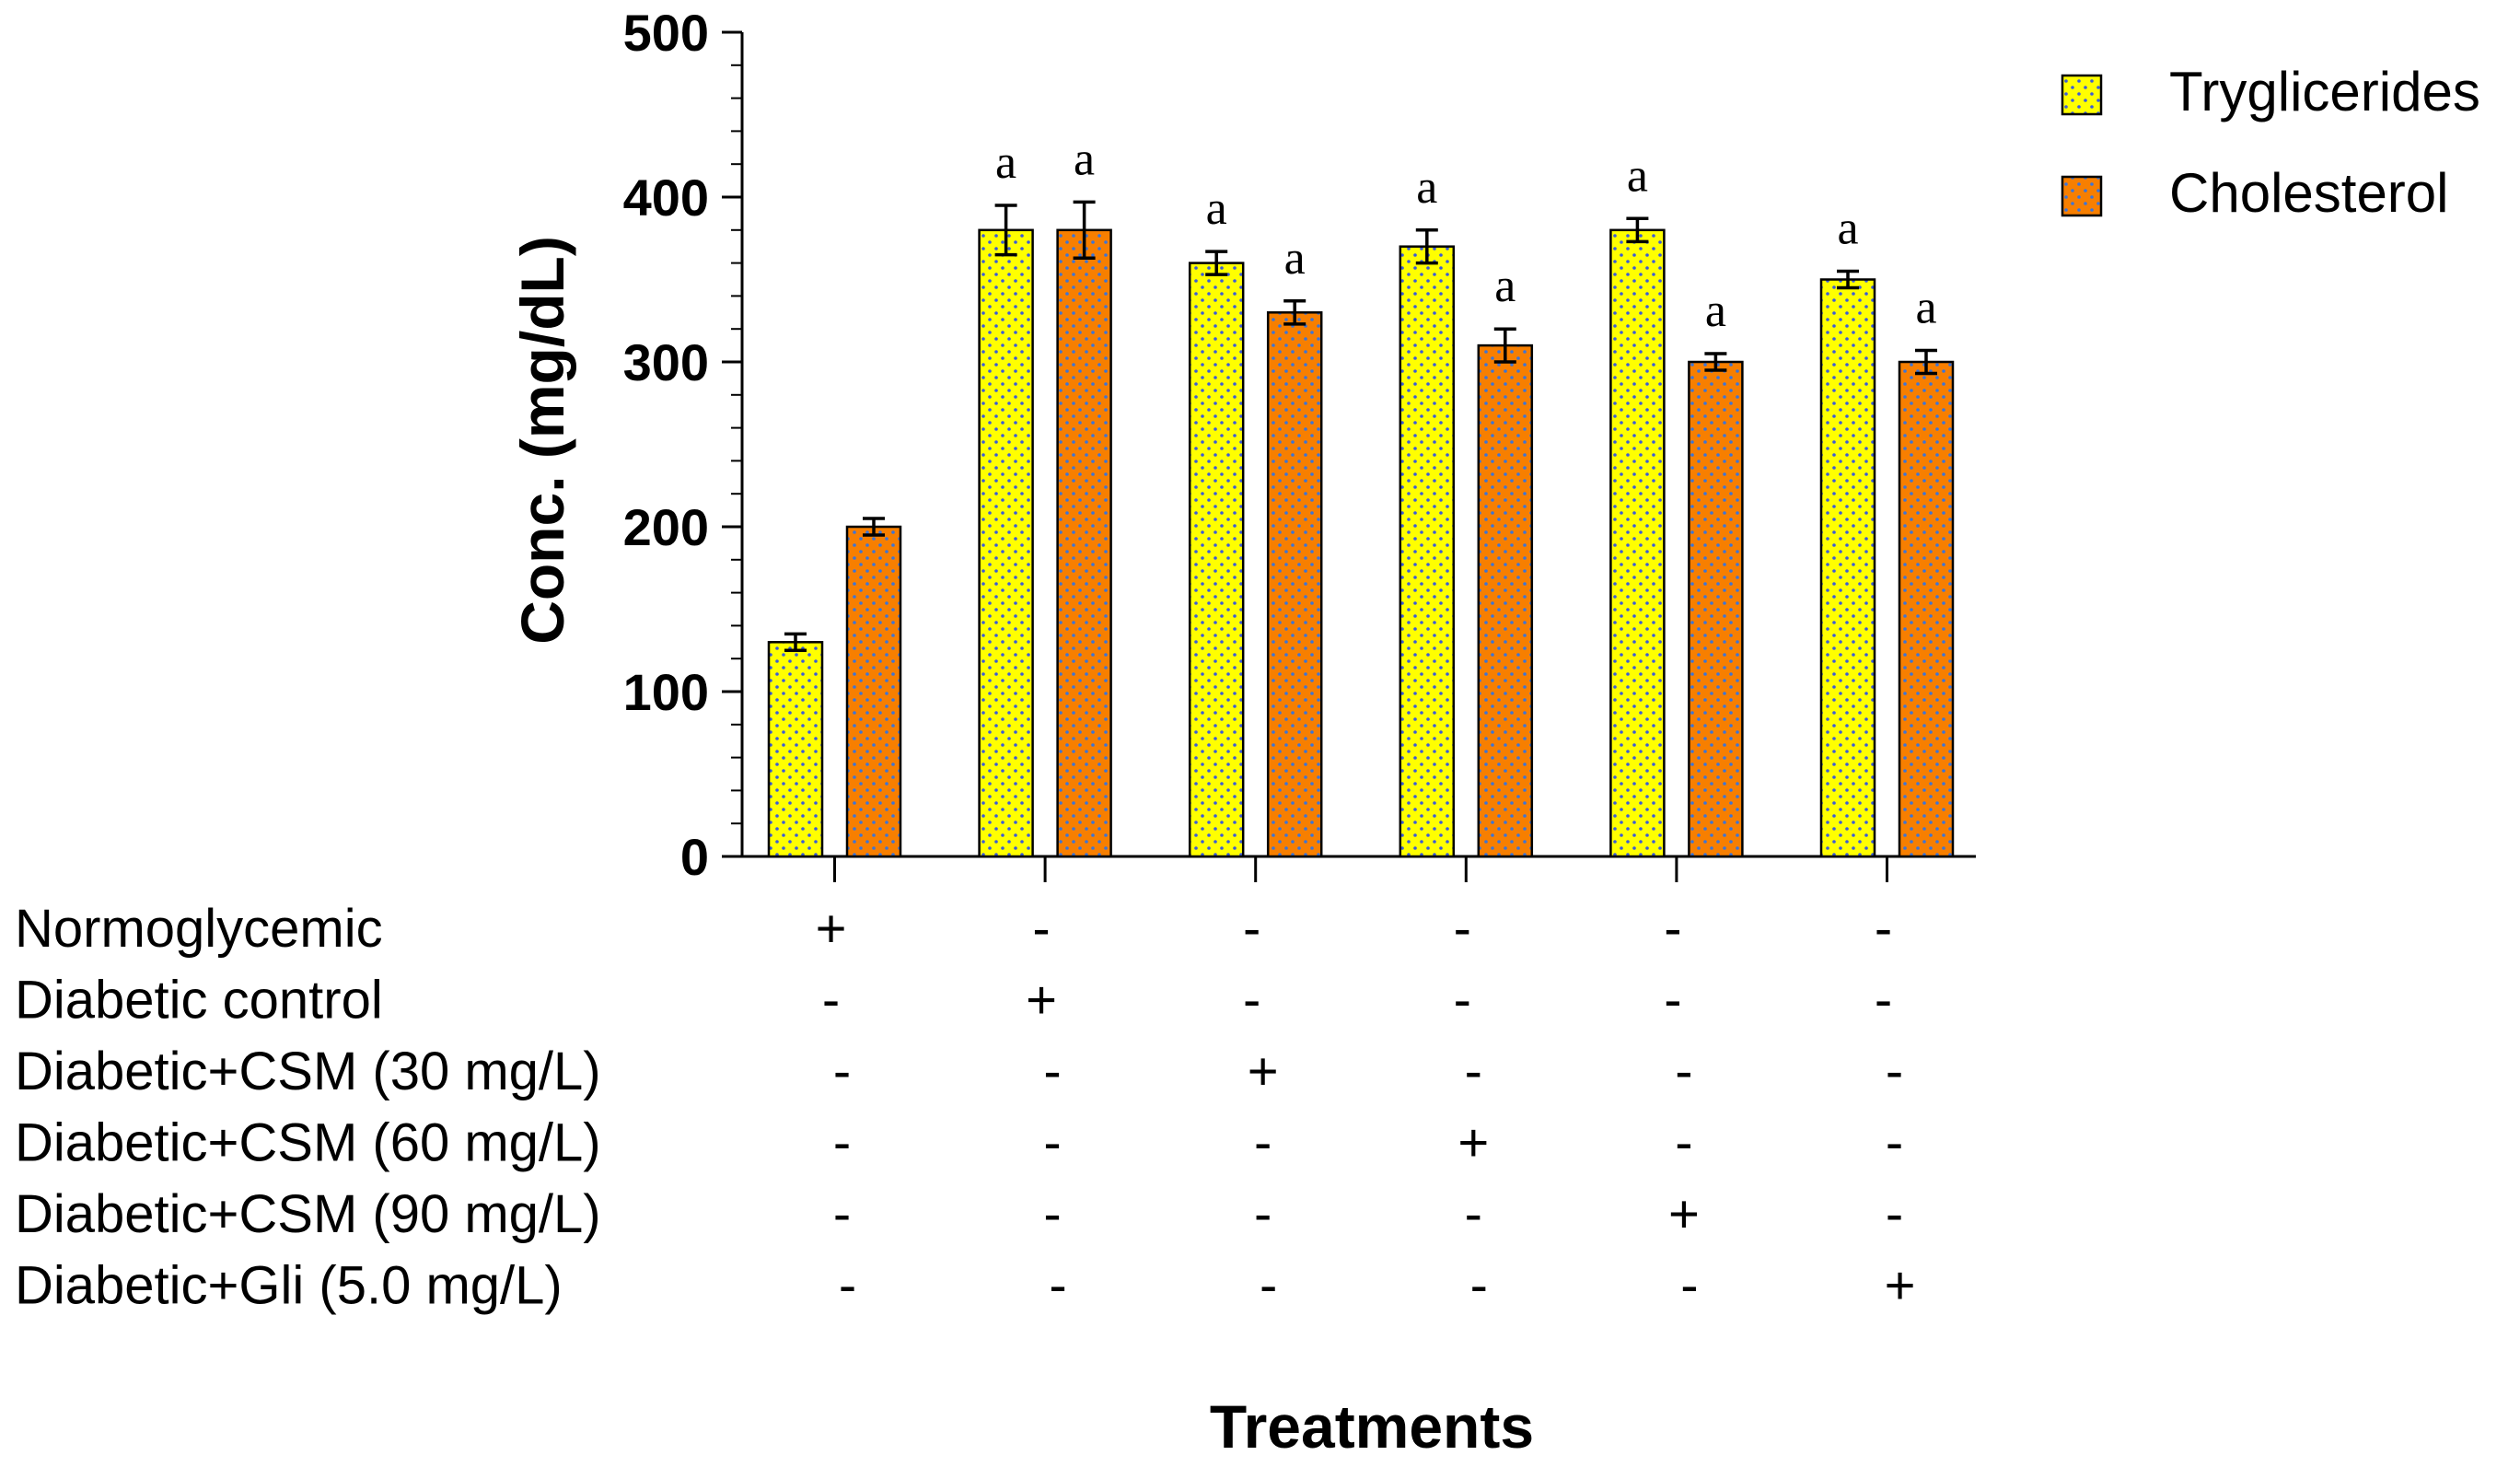 The height and width of the screenshot is (1467, 2520). I want to click on row-label: Diabetic+CSM (90 mg/L), so click(308, 1214).